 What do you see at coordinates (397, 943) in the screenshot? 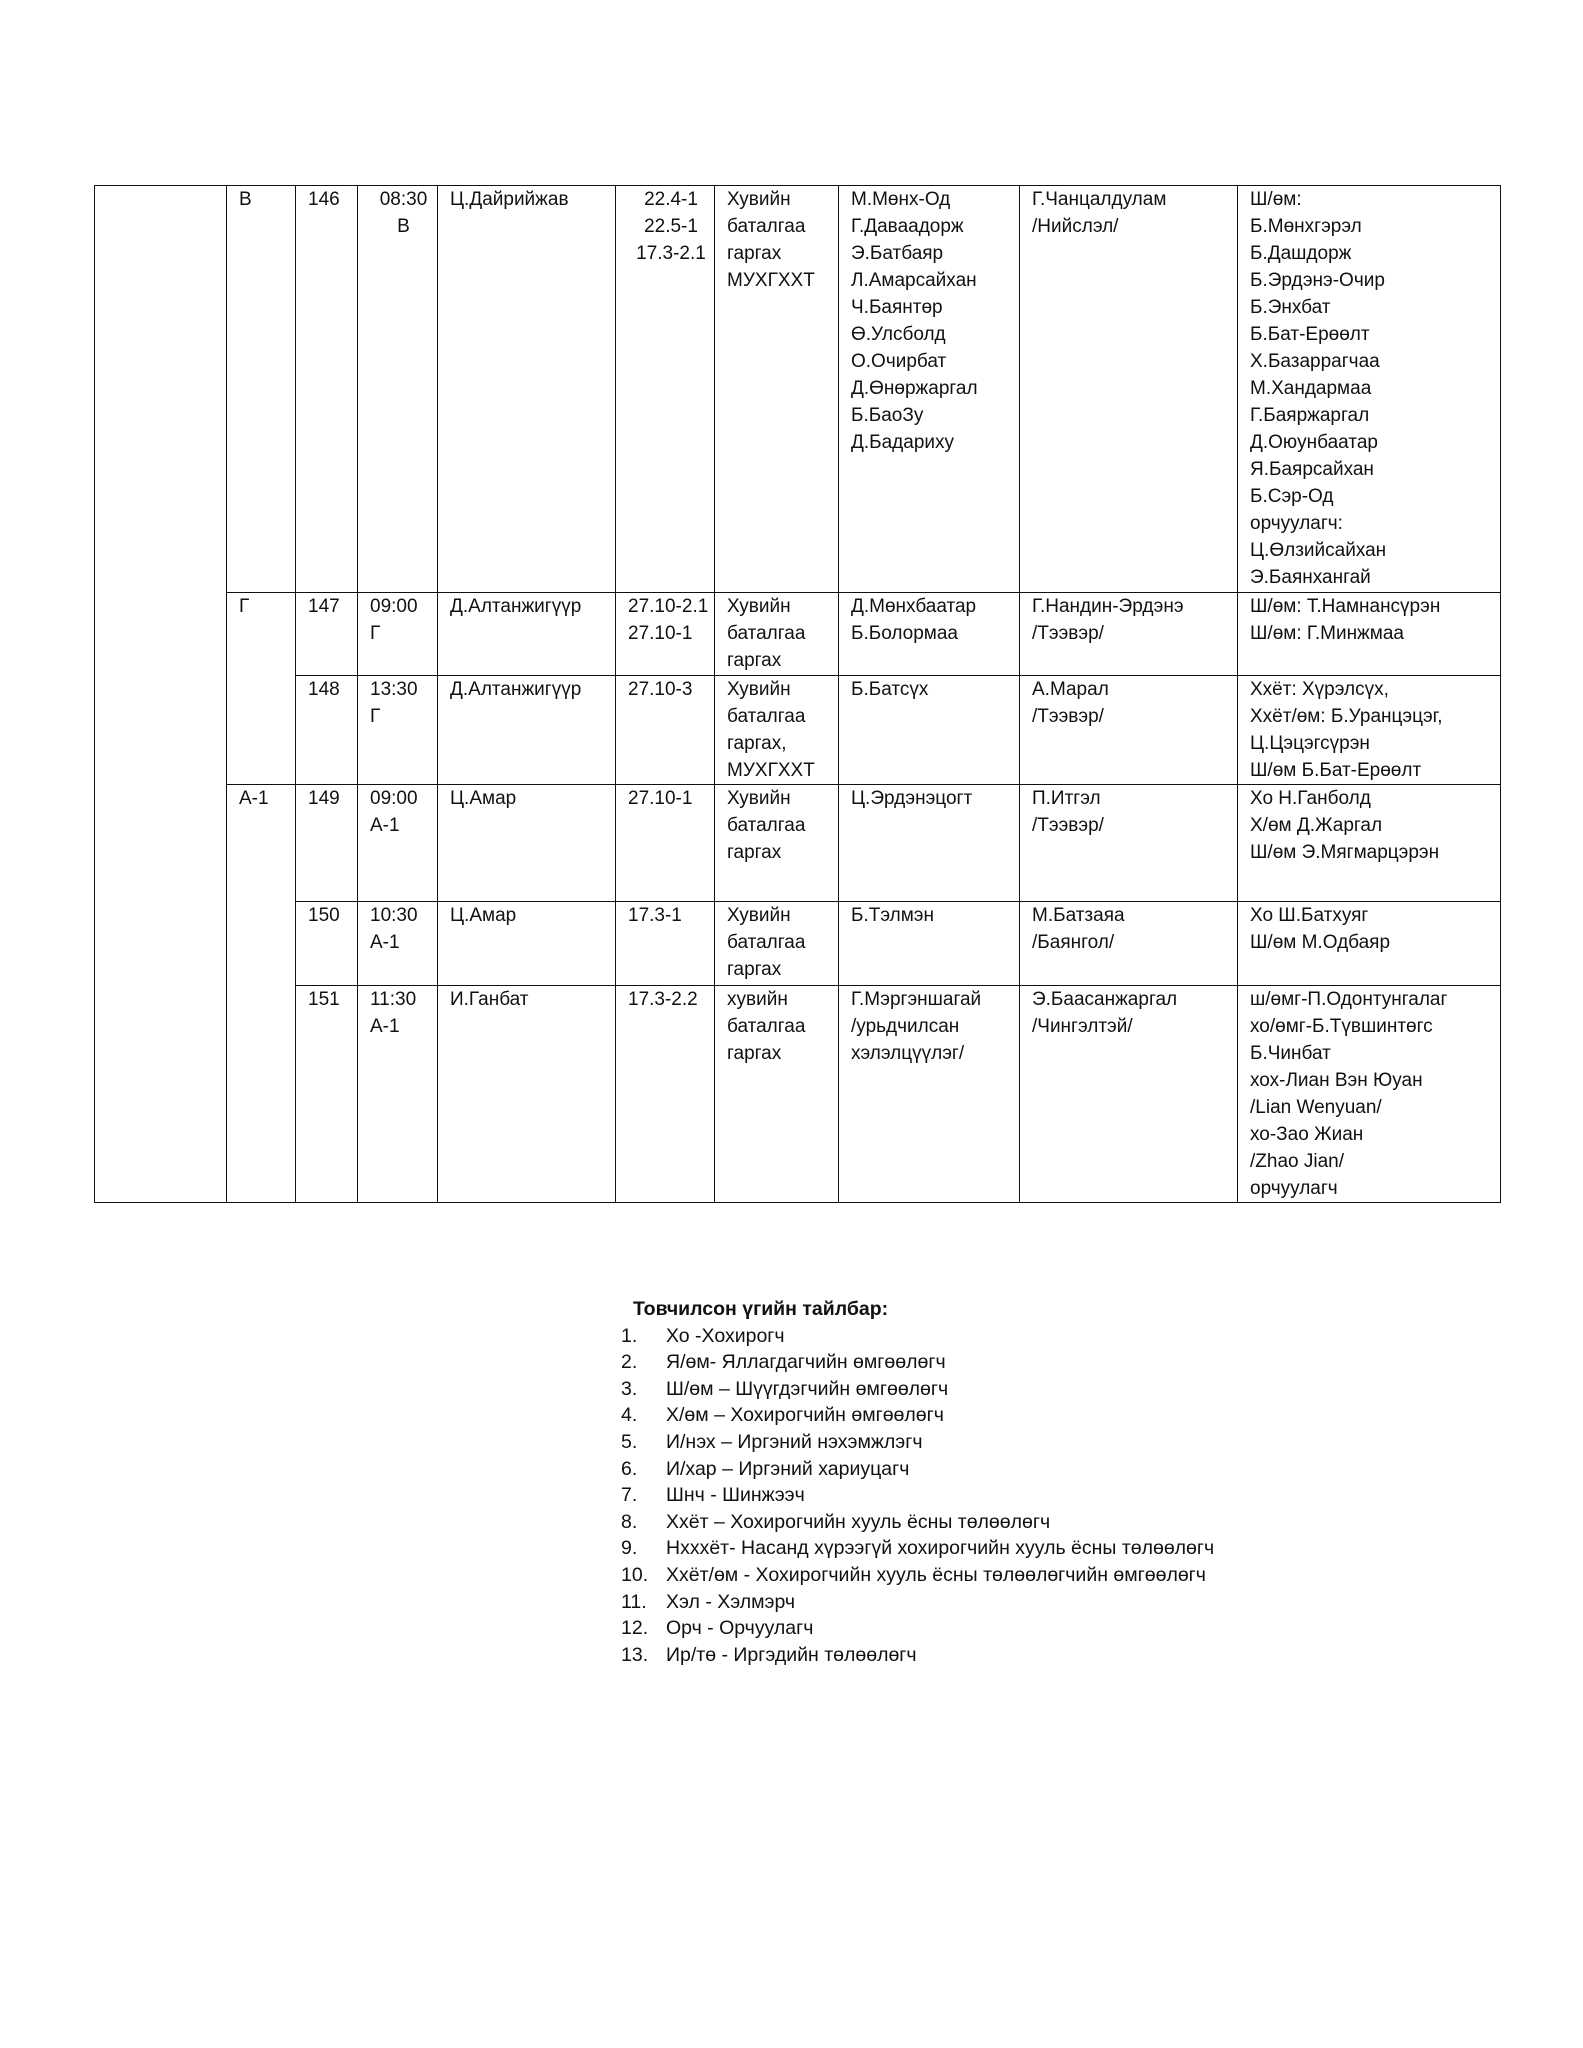
I see `cell-time: 10:30 А-1` at bounding box center [397, 943].